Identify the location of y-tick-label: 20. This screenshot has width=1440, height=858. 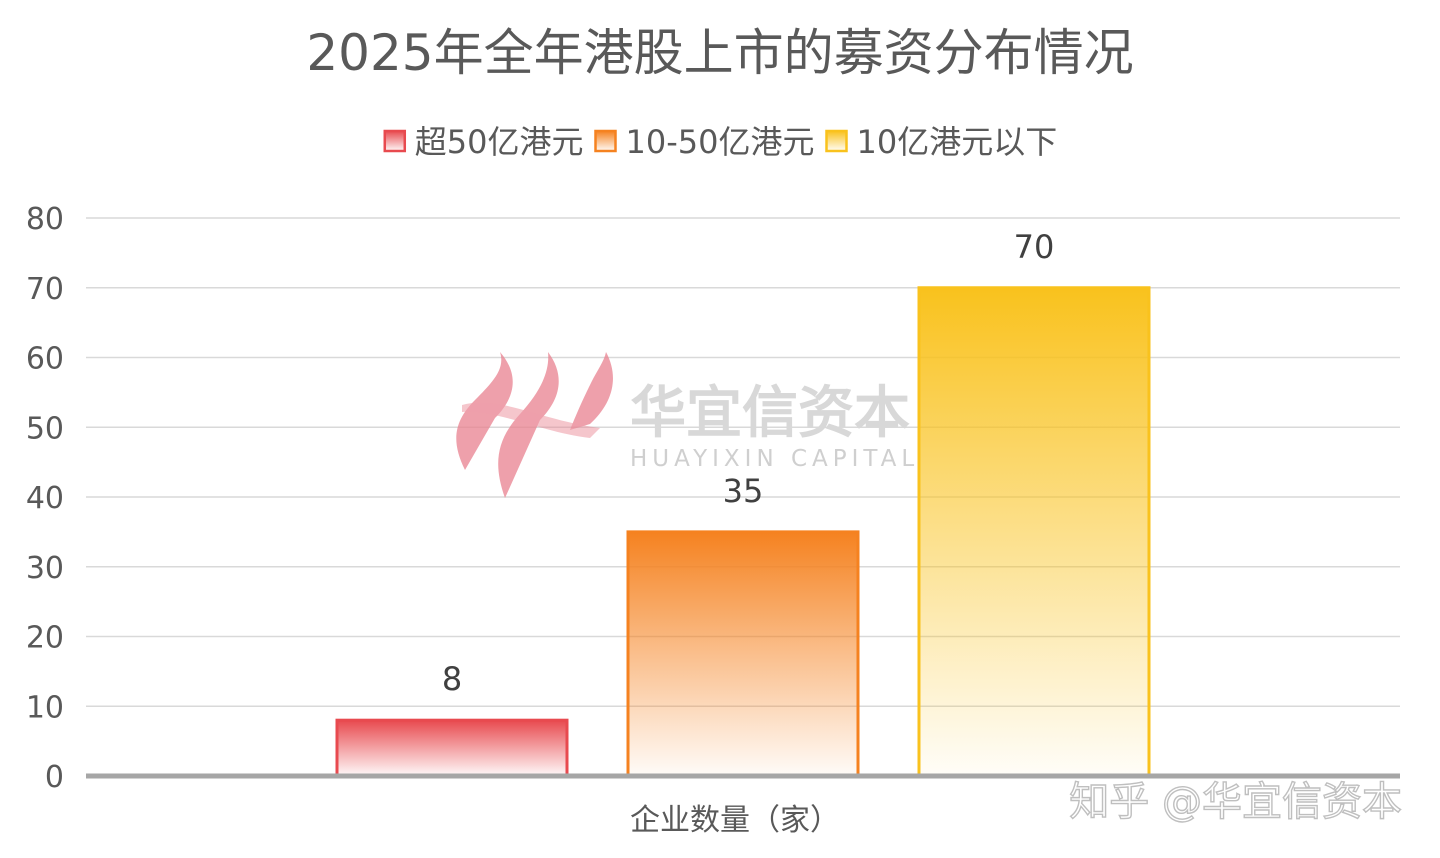
(45, 638).